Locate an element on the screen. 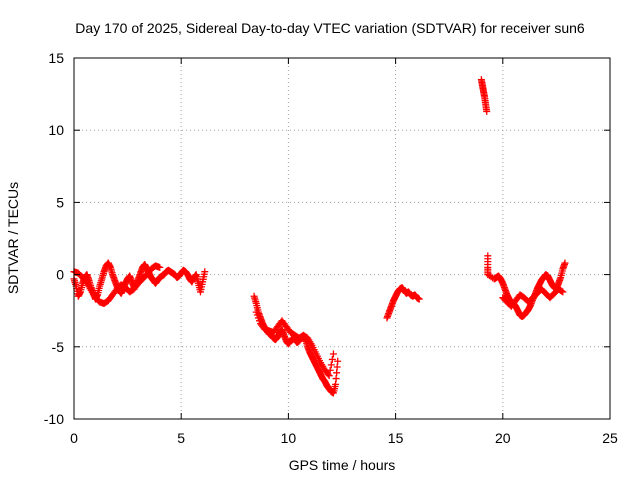  series-segment-5b is located at coordinates (533, 297).